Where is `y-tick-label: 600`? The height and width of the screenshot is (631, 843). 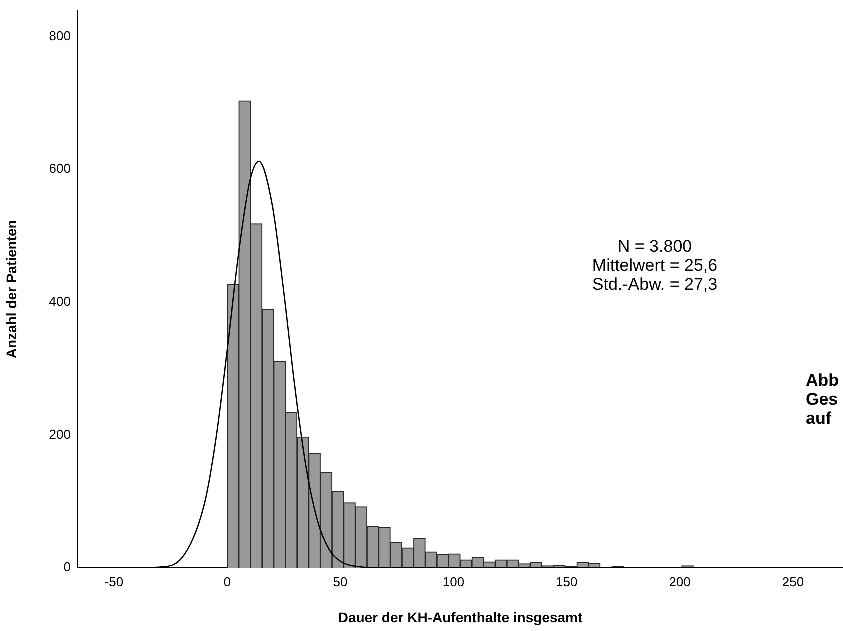
y-tick-label: 600 is located at coordinates (60, 168).